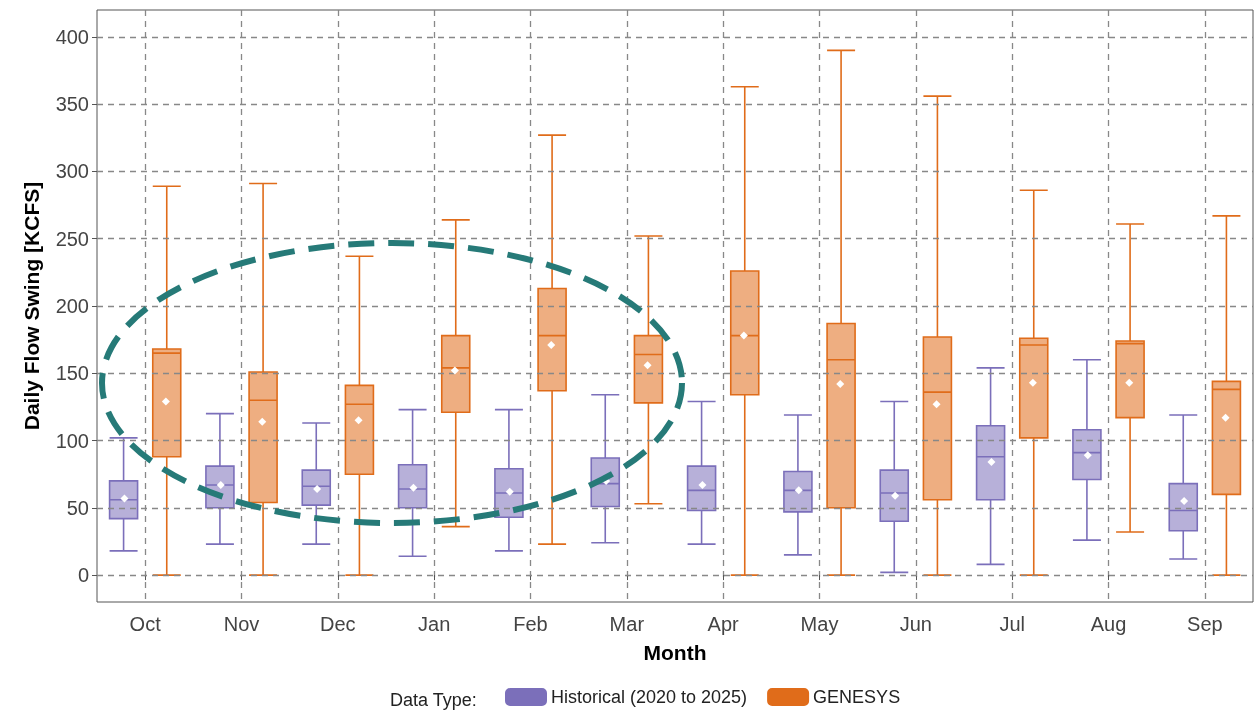 Image resolution: width=1254 pixels, height=713 pixels. What do you see at coordinates (434, 624) in the screenshot?
I see `x-tick-label: Jan` at bounding box center [434, 624].